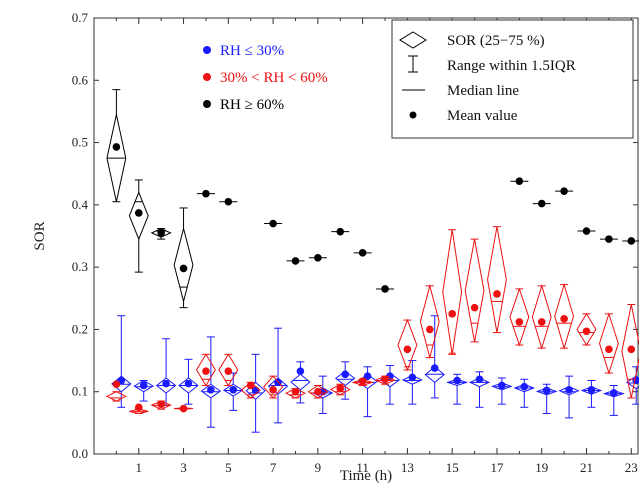 The height and width of the screenshot is (485, 639). What do you see at coordinates (206, 193) in the screenshot?
I see `mean-point-s2-h4` at bounding box center [206, 193].